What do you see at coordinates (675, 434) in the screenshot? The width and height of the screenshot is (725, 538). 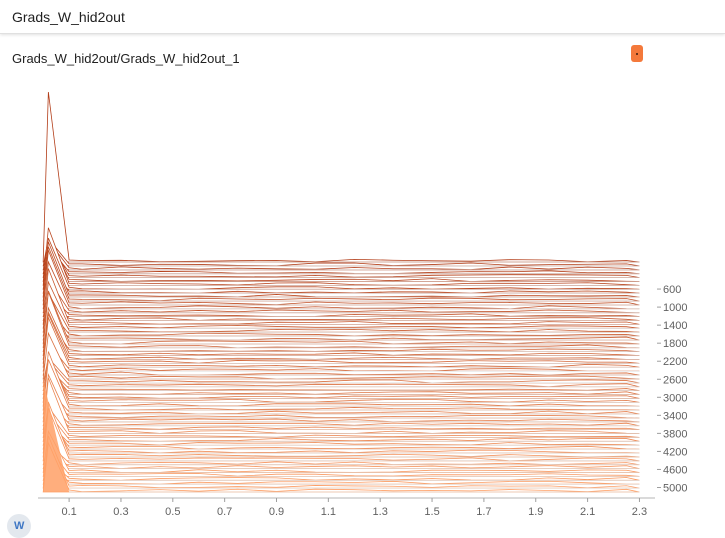 I see `step-tick-label: 3800` at bounding box center [675, 434].